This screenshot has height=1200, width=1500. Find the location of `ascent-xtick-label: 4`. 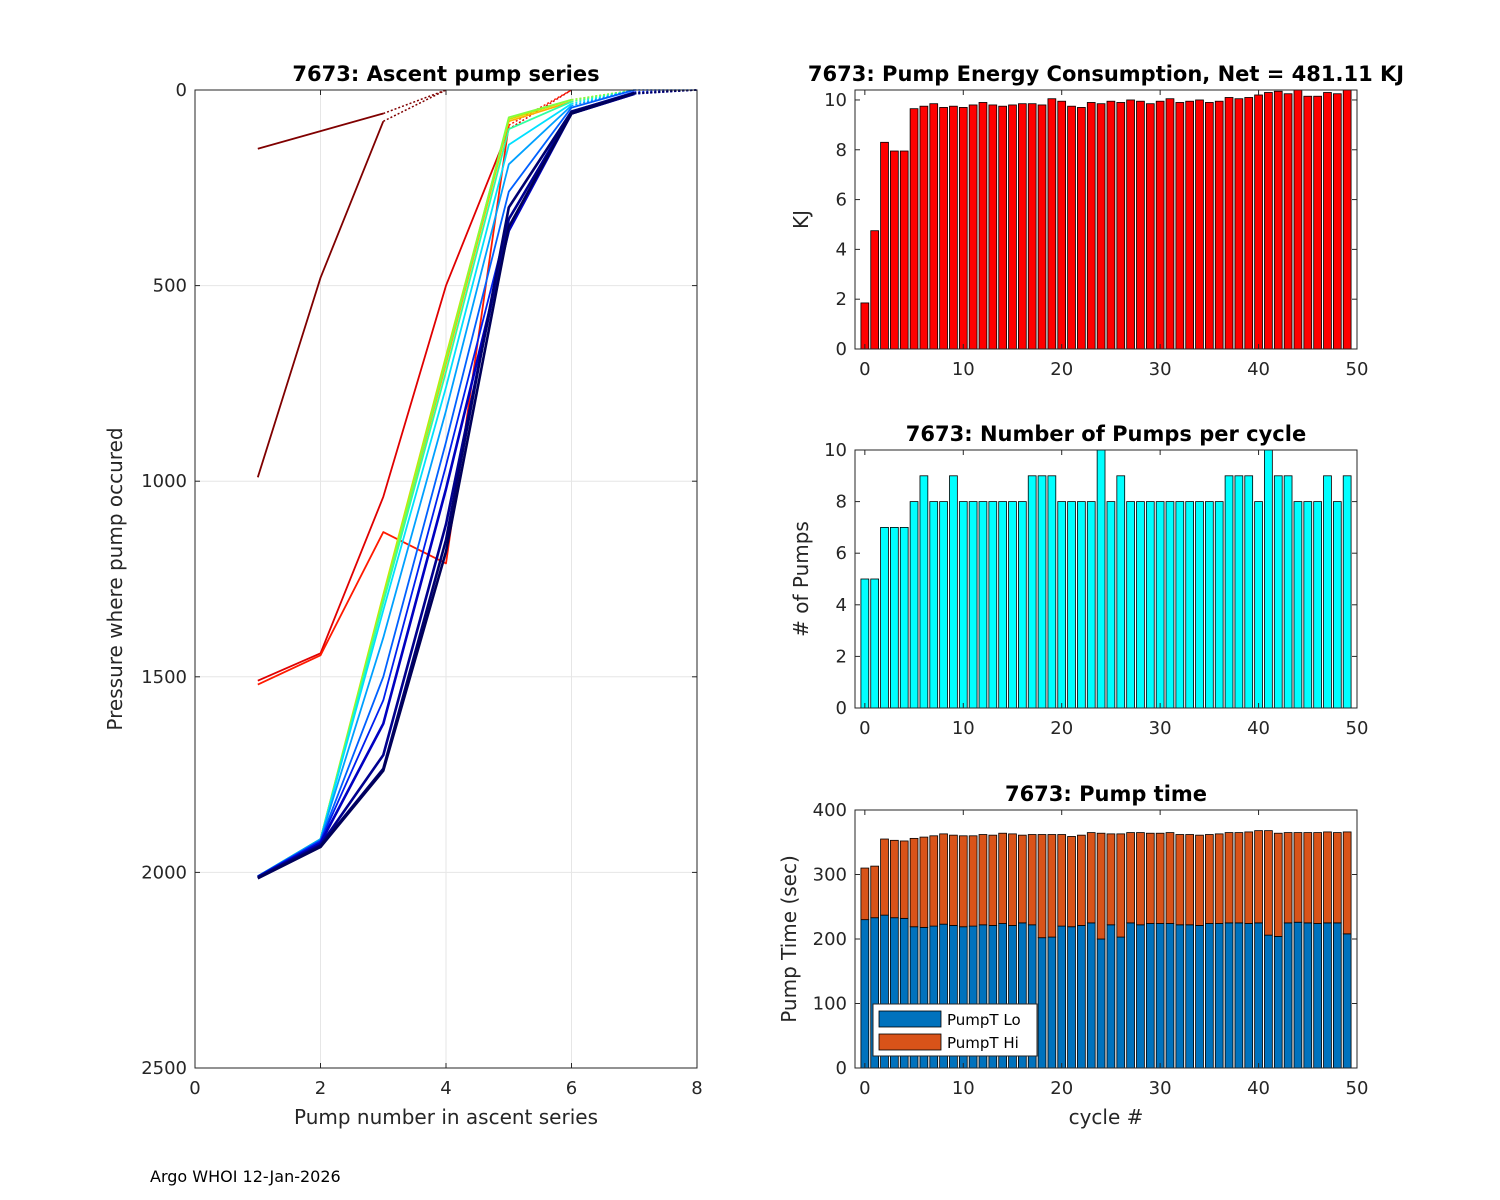

ascent-xtick-label: 4 is located at coordinates (445, 1088).